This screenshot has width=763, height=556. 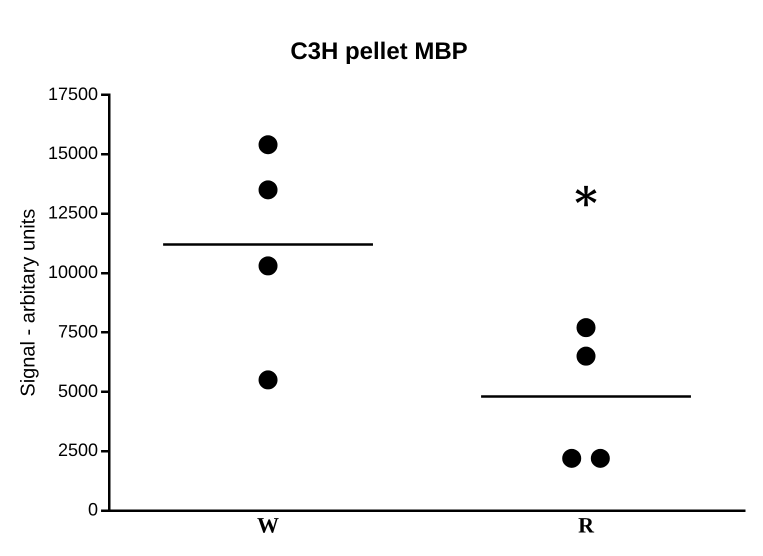 I want to click on annotation: *, so click(x=586, y=204).